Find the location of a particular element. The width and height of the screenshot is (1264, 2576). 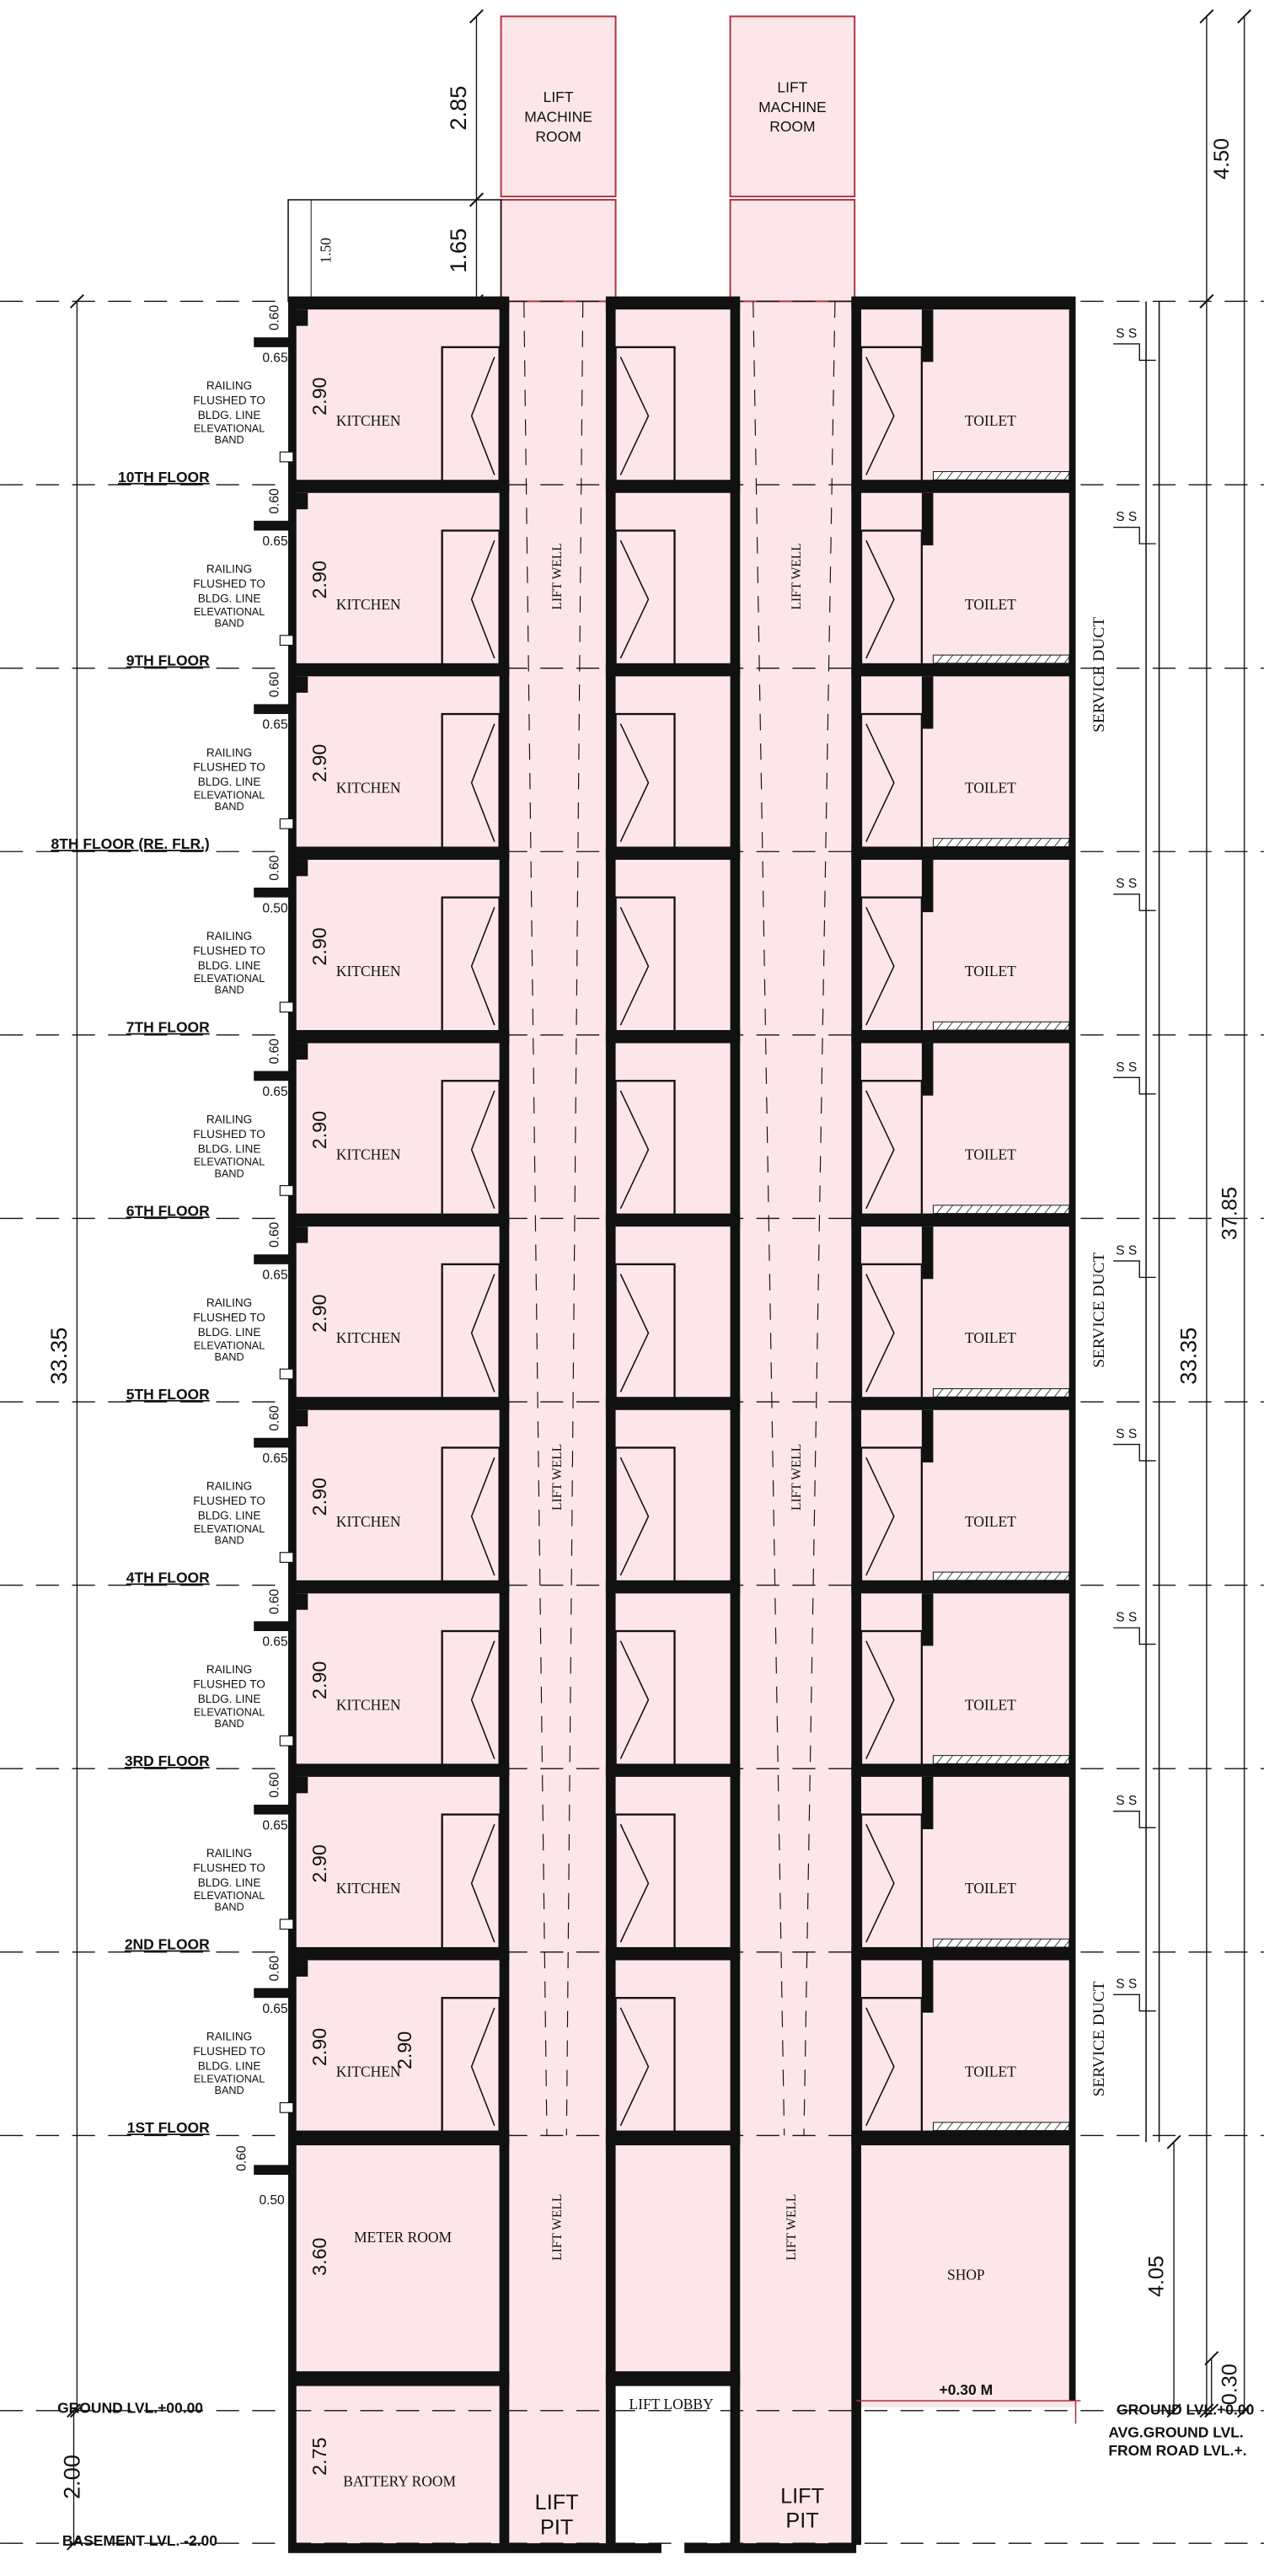

dimension: 0.60 is located at coordinates (275, 1602).